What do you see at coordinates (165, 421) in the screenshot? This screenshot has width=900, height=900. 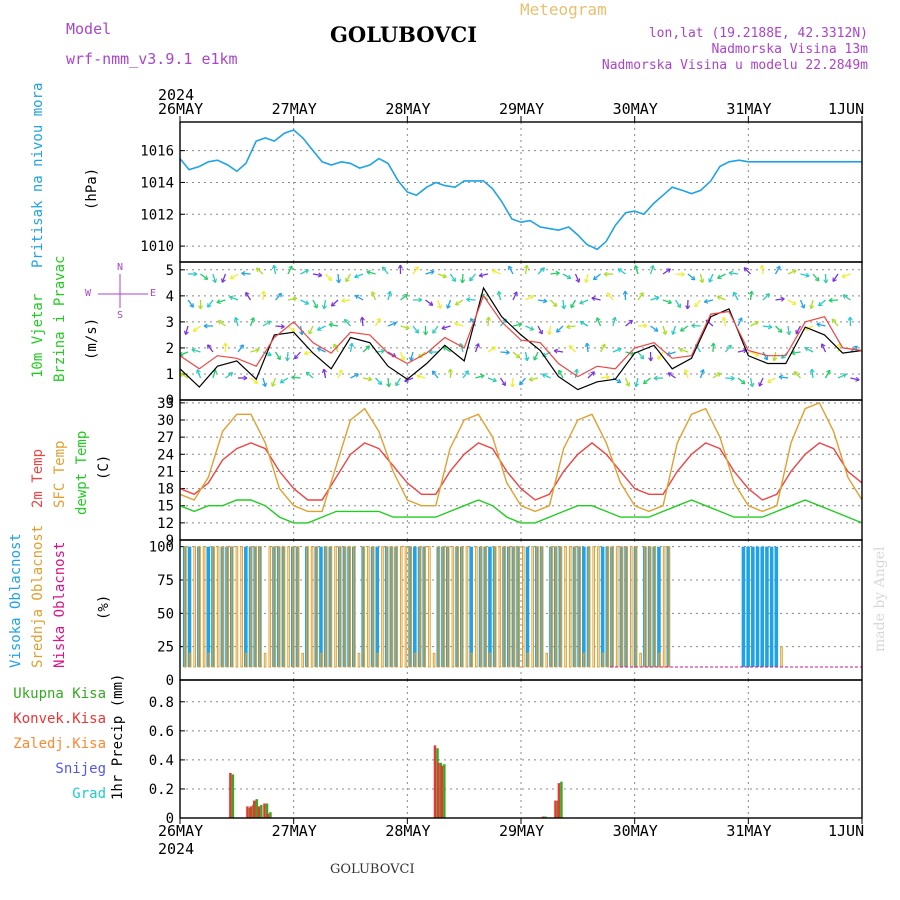 I see `tick-label: 30` at bounding box center [165, 421].